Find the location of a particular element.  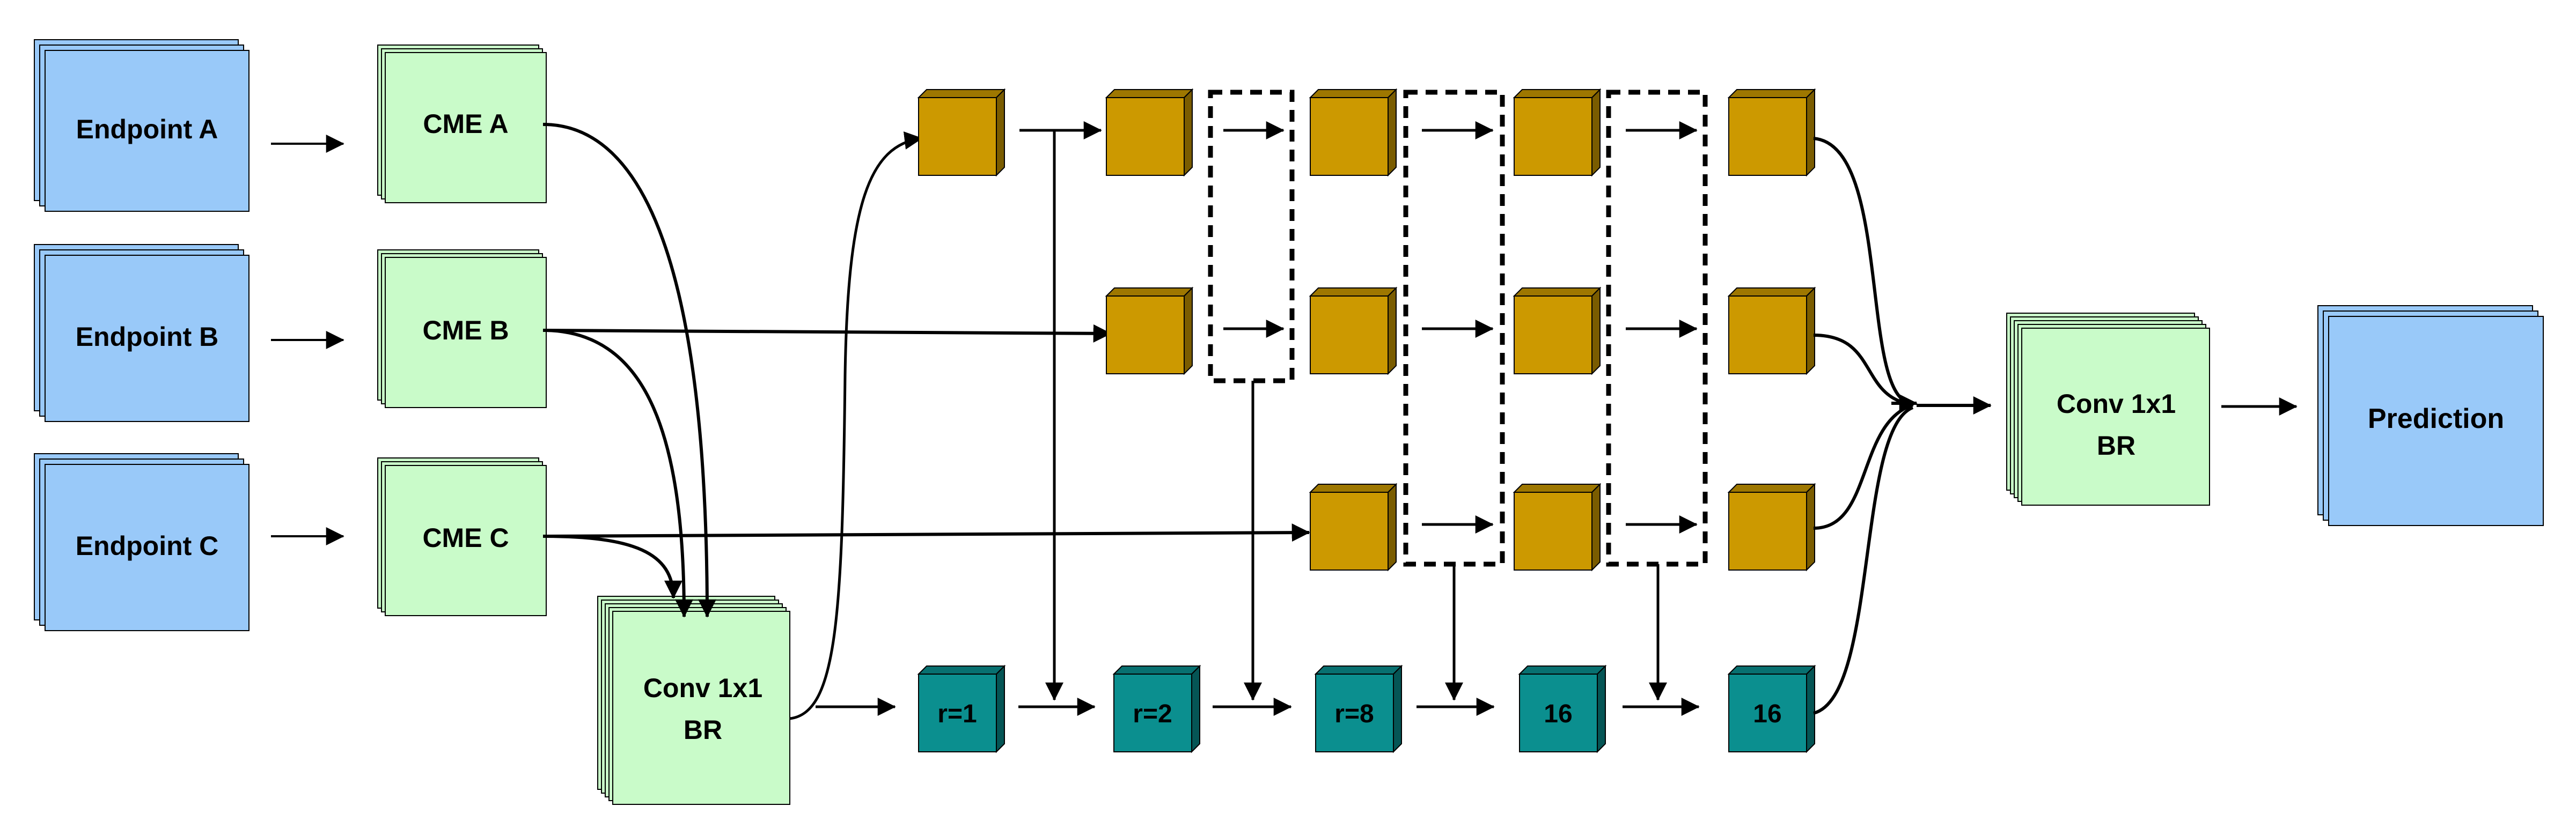

dilation-cubes: r=1 r=2 r=8 16 16 is located at coordinates (1366, 708).